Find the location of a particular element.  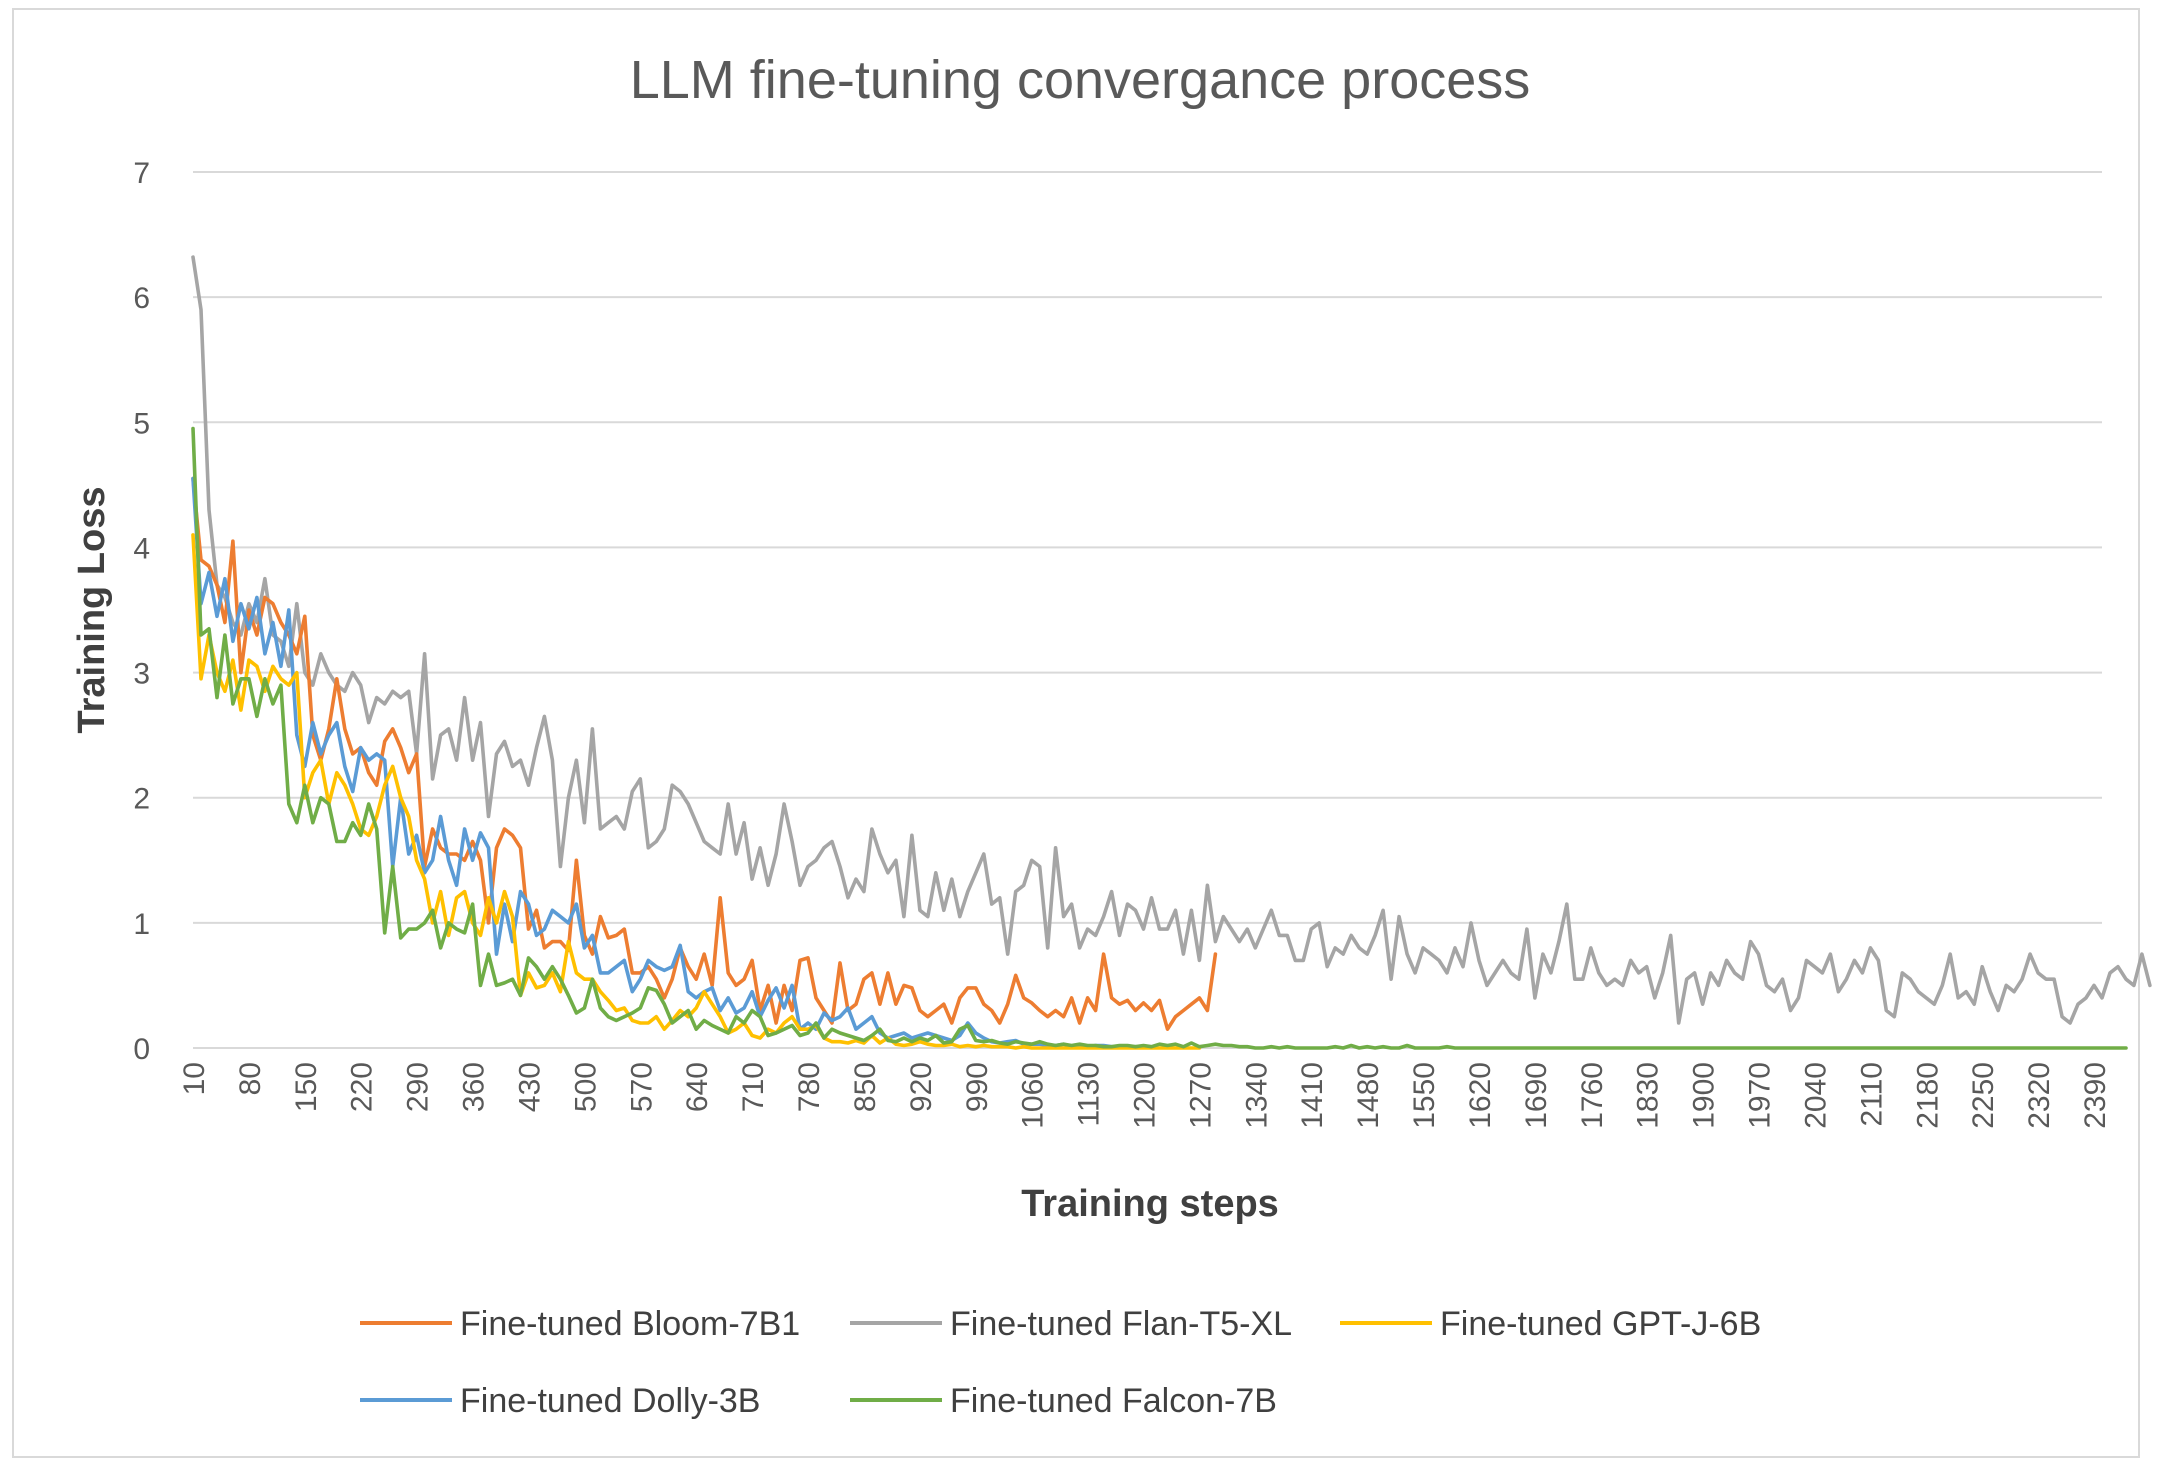

y-tick-label: 7 is located at coordinates (141, 173).